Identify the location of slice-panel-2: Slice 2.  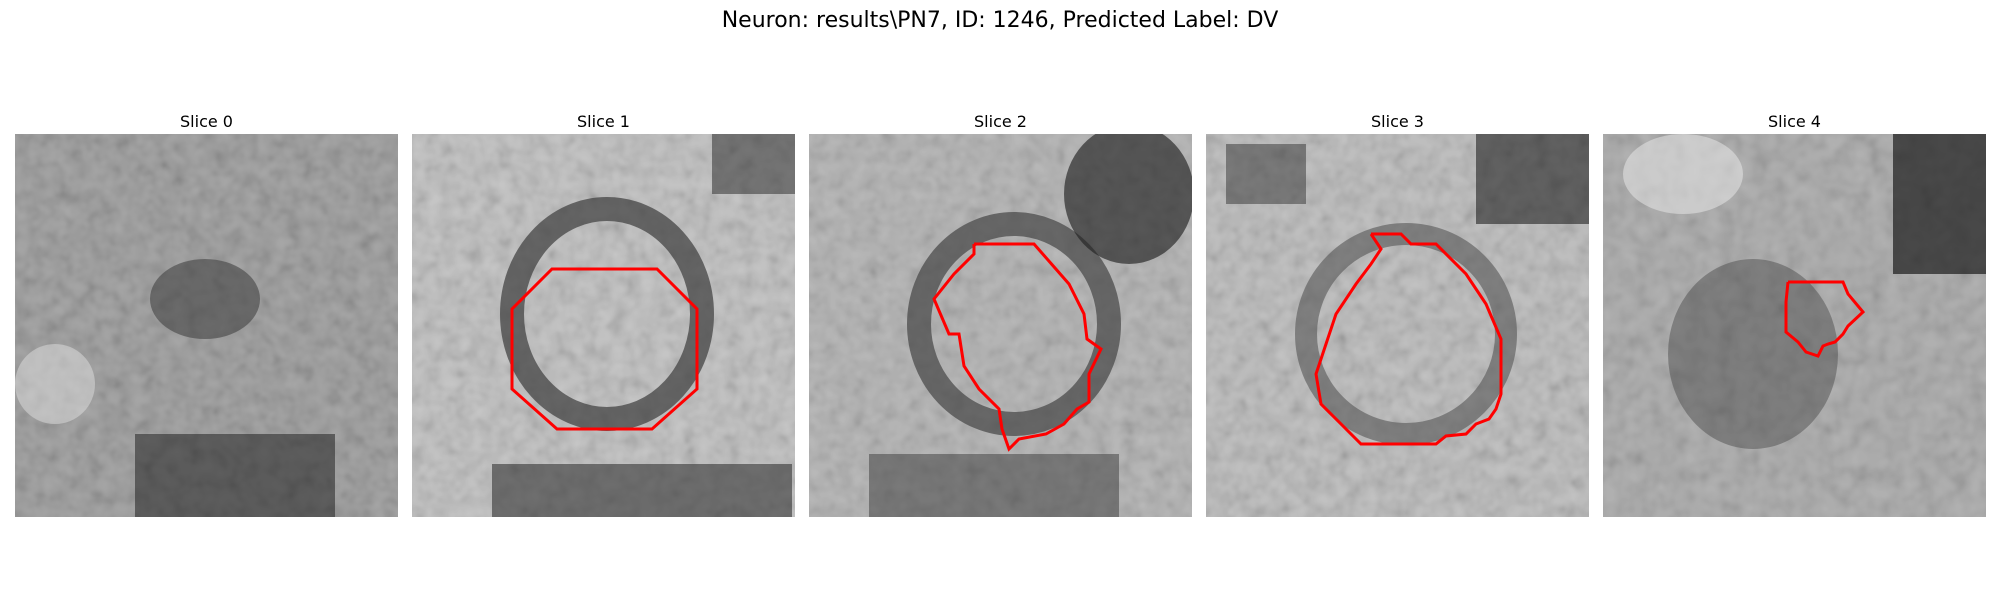
(1000, 313).